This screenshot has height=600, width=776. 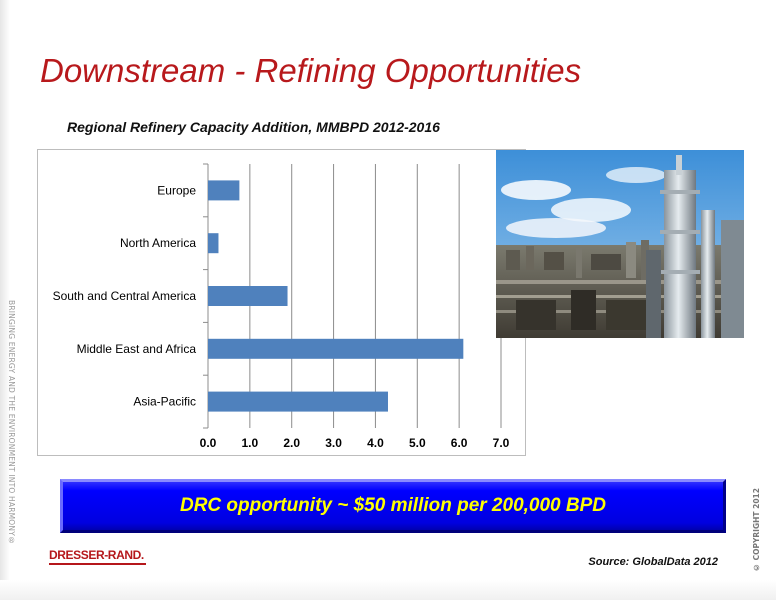 What do you see at coordinates (375, 443) in the screenshot?
I see `x-tick-label: 4.0` at bounding box center [375, 443].